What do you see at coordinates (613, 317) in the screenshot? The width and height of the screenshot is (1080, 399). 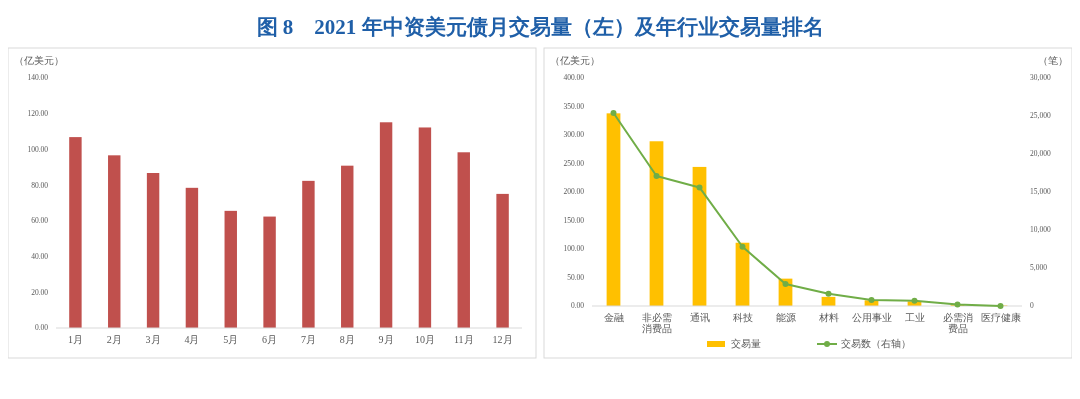 I see `x-tick-label: 金融` at bounding box center [613, 317].